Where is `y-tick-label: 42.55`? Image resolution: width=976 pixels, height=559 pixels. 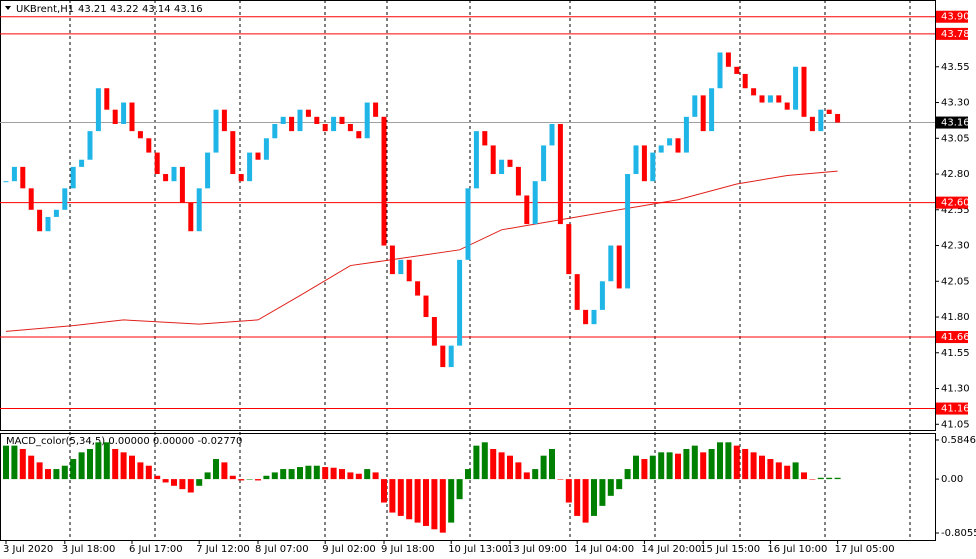
y-tick-label: 42.55 is located at coordinates (955, 210).